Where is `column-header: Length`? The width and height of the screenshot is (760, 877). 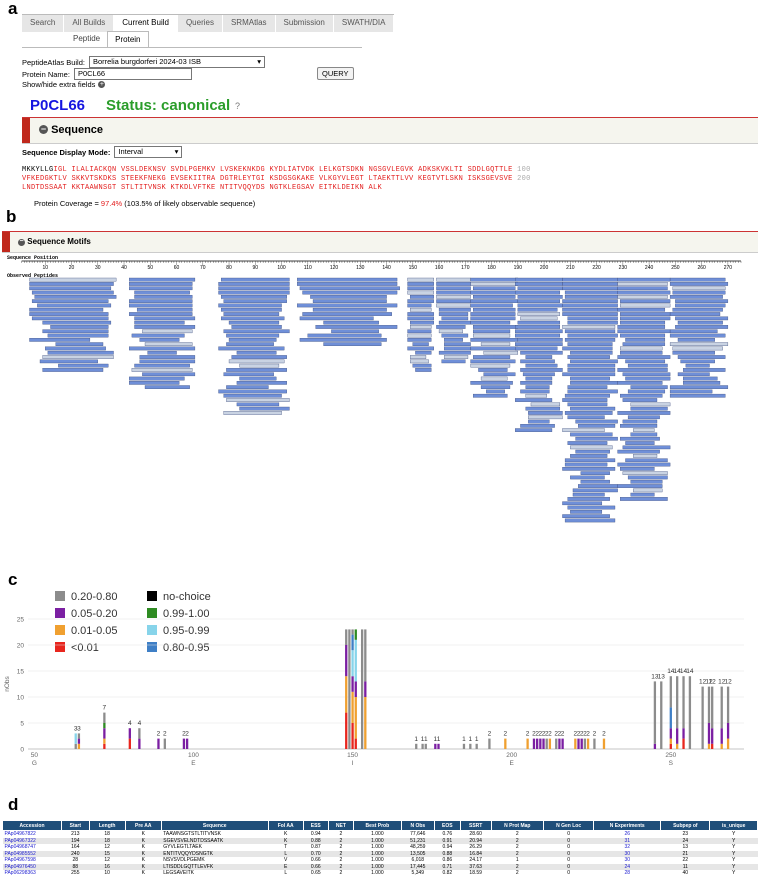
column-header: Length is located at coordinates (107, 825).